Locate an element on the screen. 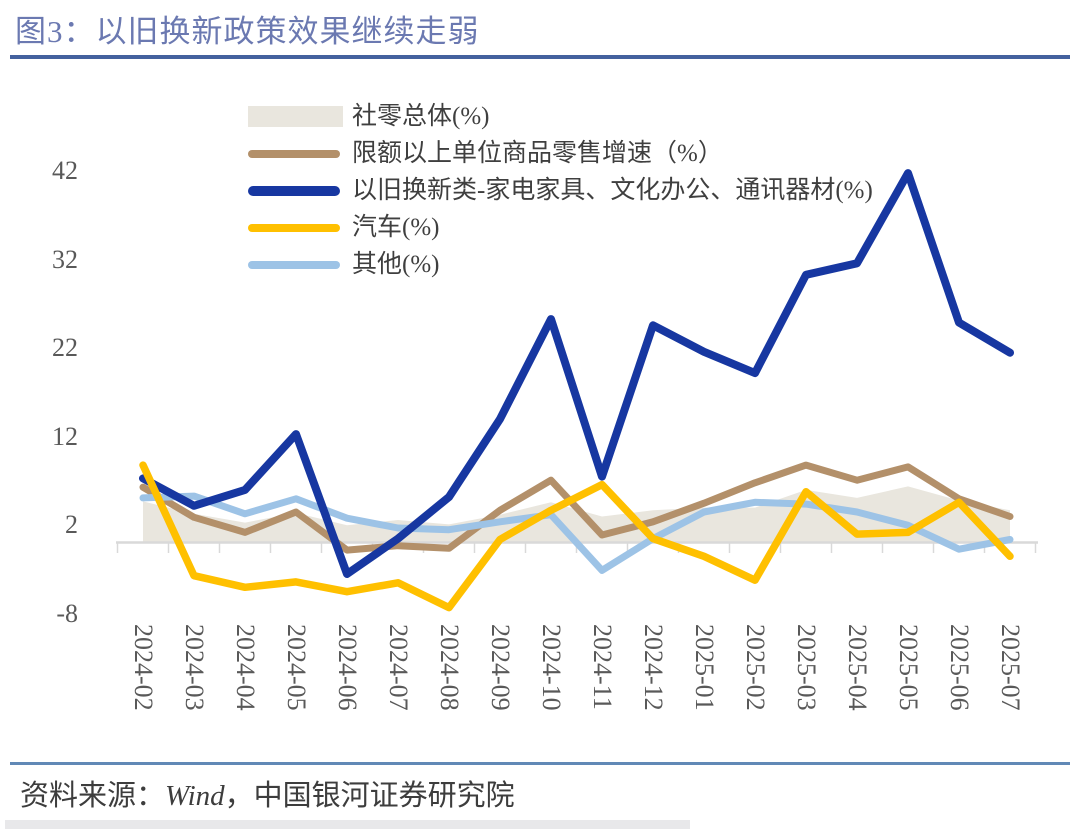 This screenshot has width=1080, height=829. x-tick-label: 2025-05 is located at coordinates (908, 667).